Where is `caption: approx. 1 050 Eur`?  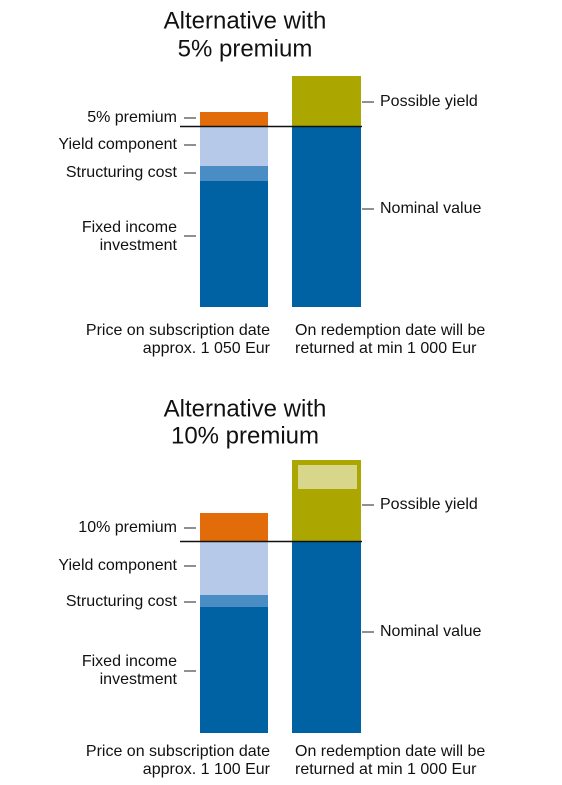
caption: approx. 1 050 Eur is located at coordinates (207, 348).